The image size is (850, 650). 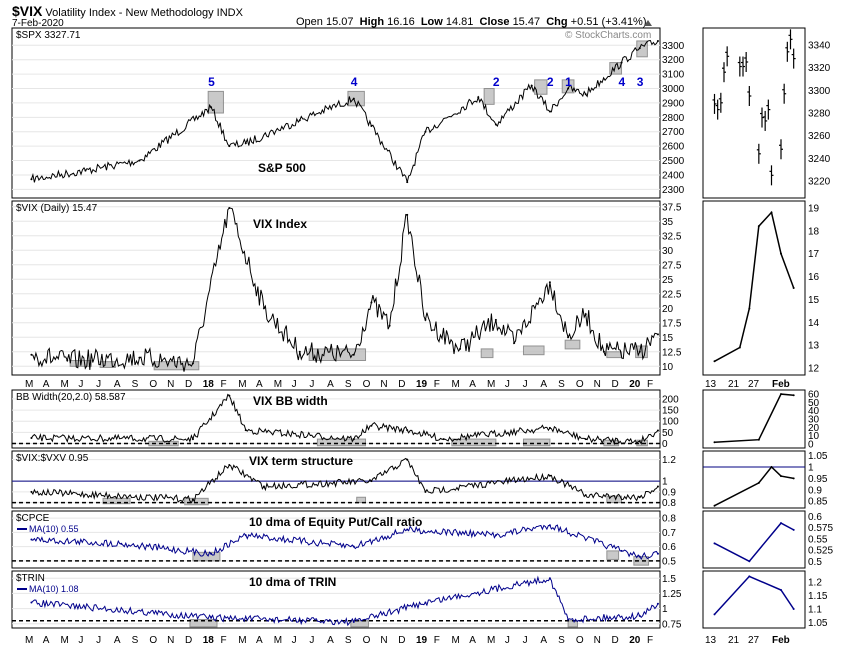 What do you see at coordinates (665, 482) in the screenshot?
I see `termstructure-y-tick-label: 1` at bounding box center [665, 482].